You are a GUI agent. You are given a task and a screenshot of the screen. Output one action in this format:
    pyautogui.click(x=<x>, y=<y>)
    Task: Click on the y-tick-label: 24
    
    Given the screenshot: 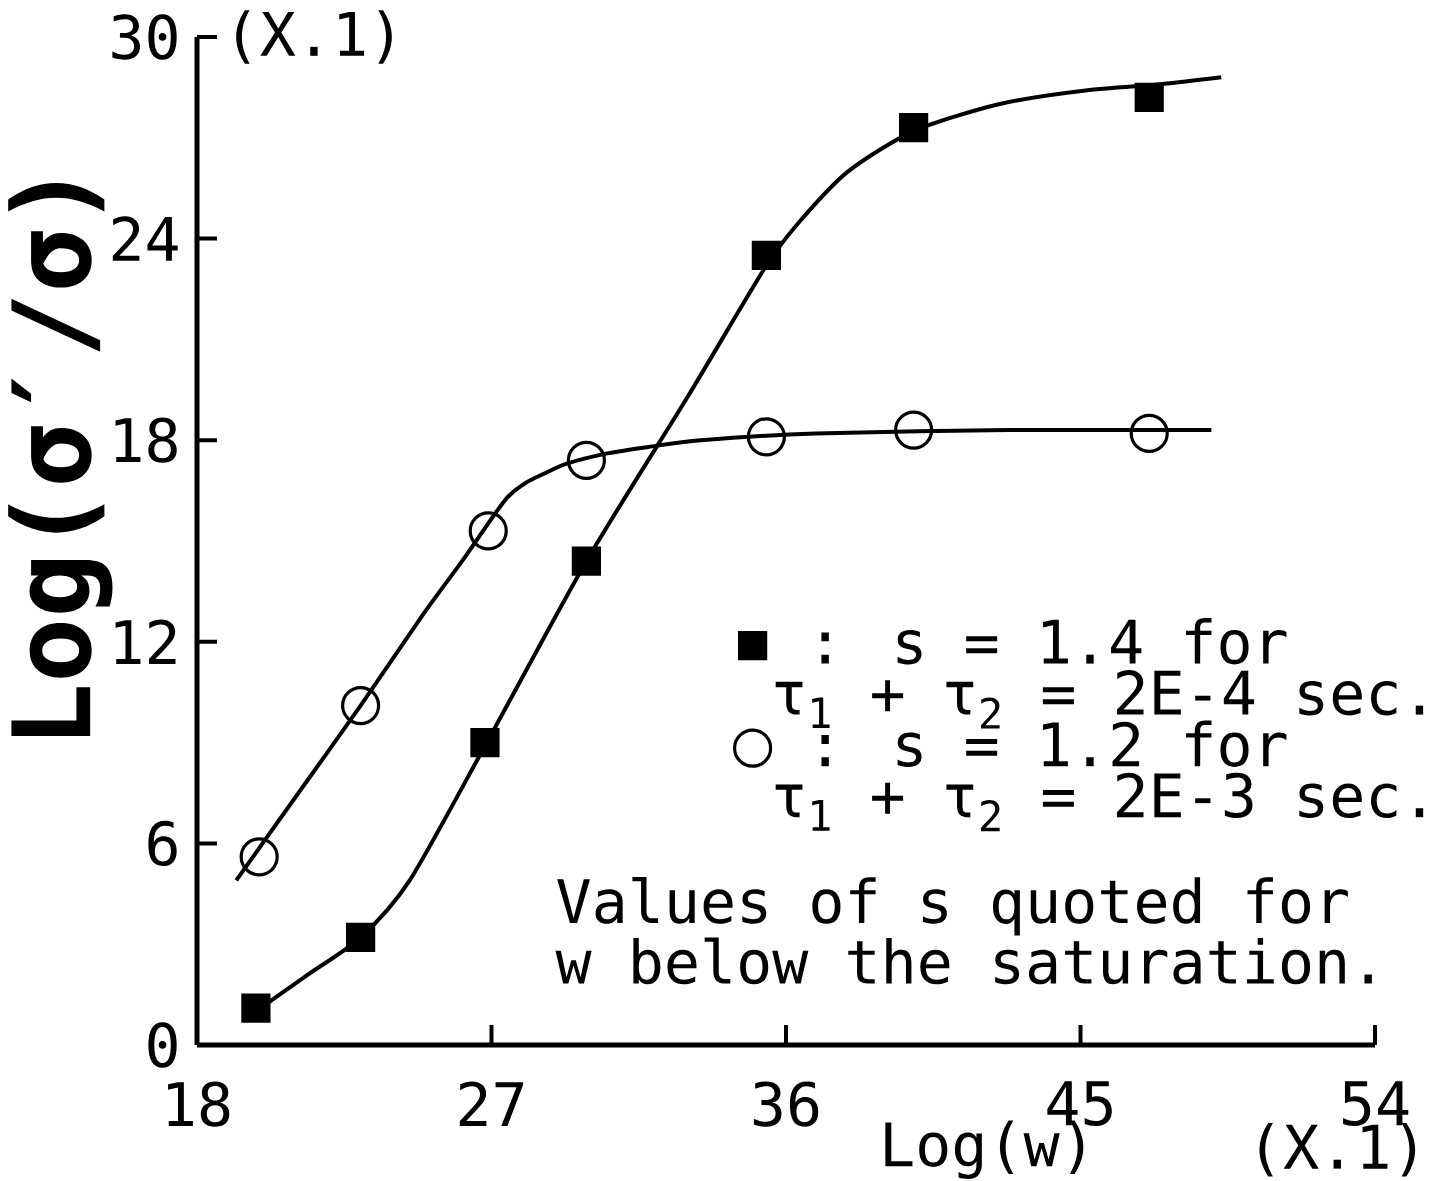 What is the action you would take?
    pyautogui.click(x=145, y=238)
    